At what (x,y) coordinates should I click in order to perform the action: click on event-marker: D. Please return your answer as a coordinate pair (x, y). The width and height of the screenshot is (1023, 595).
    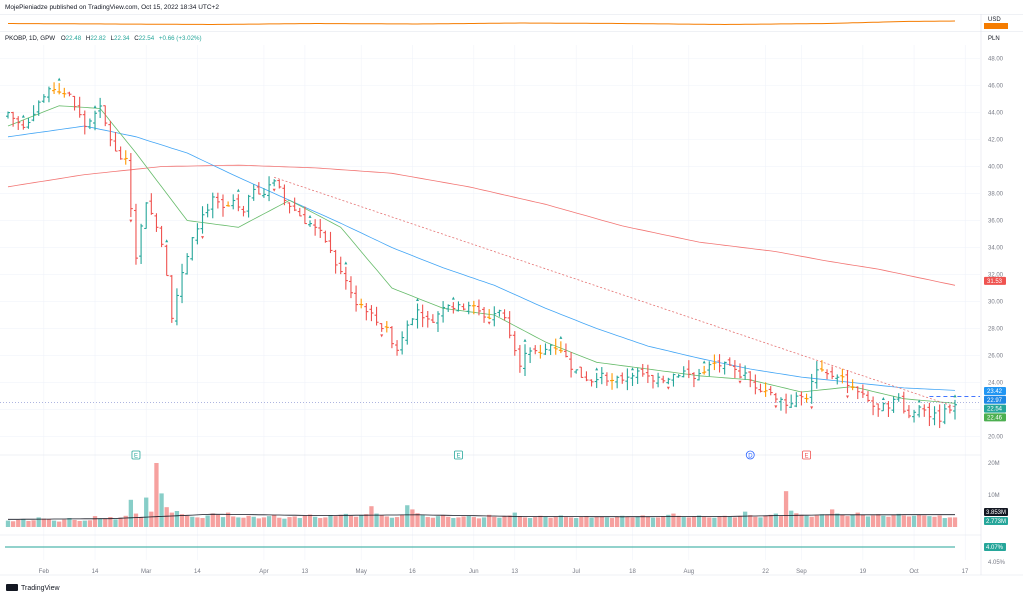
    Looking at the image, I should click on (750, 455).